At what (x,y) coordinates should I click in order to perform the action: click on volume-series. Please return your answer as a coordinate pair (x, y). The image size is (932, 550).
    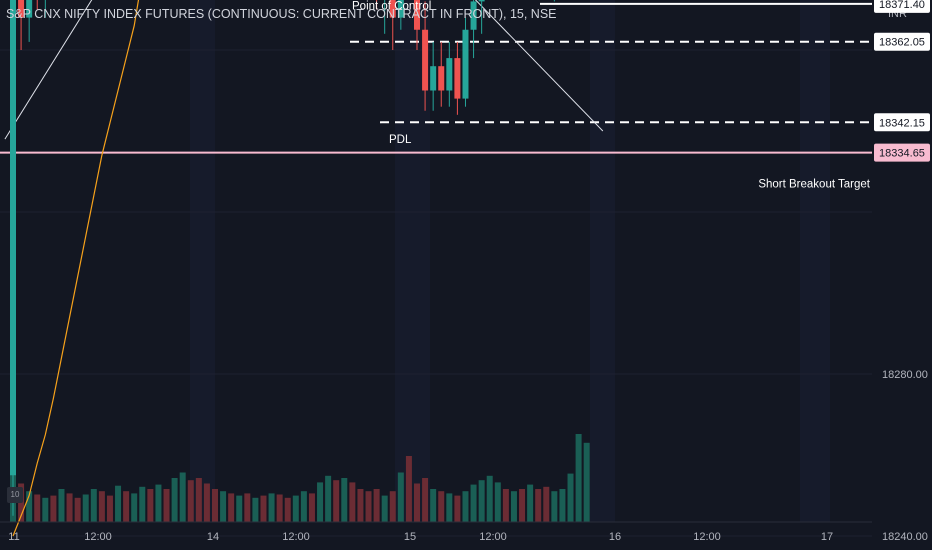
    Looking at the image, I should click on (300, 461).